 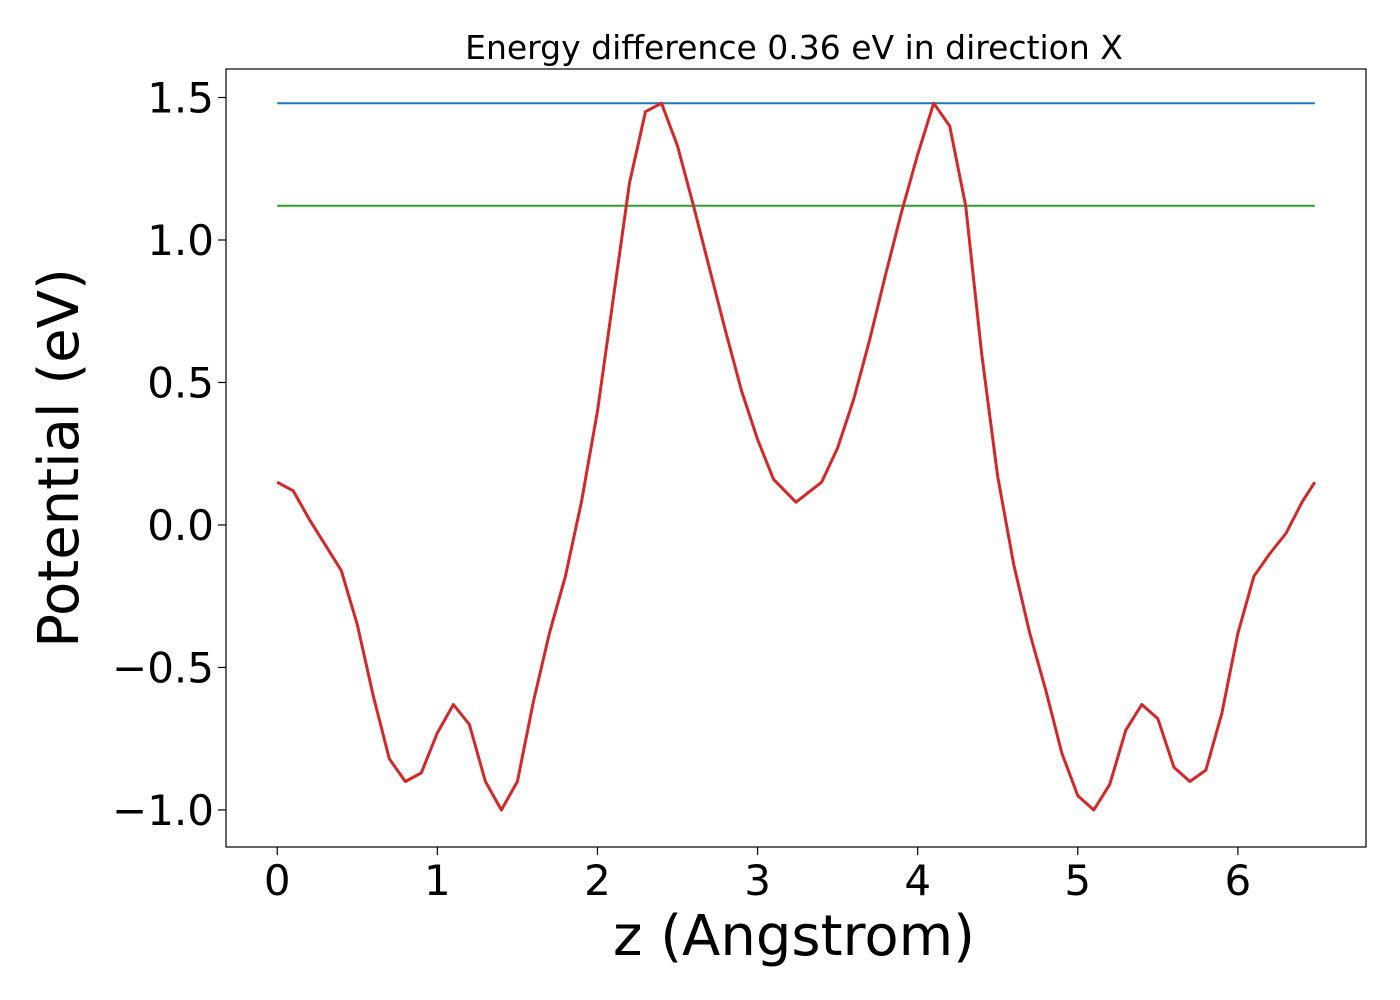 I want to click on x-tick-label: 4, so click(x=917, y=880).